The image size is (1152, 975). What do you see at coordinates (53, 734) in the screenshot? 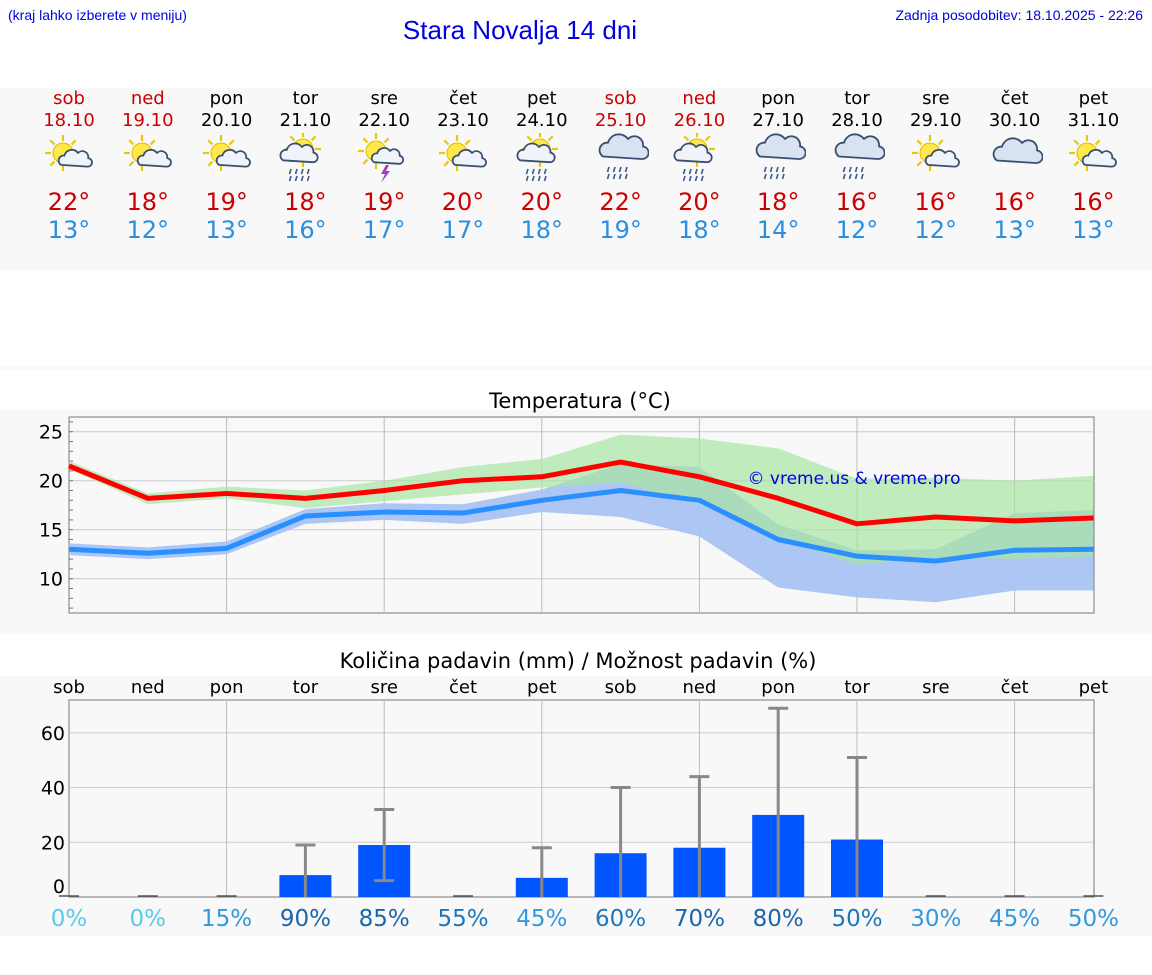
I see `y-tick-label: 60` at bounding box center [53, 734].